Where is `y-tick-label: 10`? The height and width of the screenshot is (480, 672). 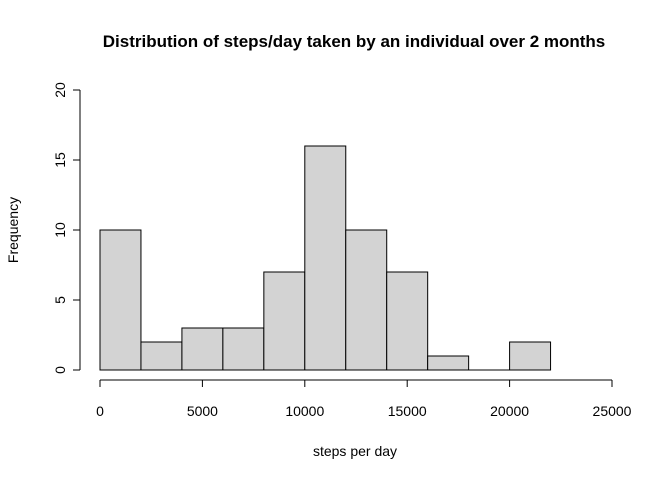 y-tick-label: 10 is located at coordinates (60, 230).